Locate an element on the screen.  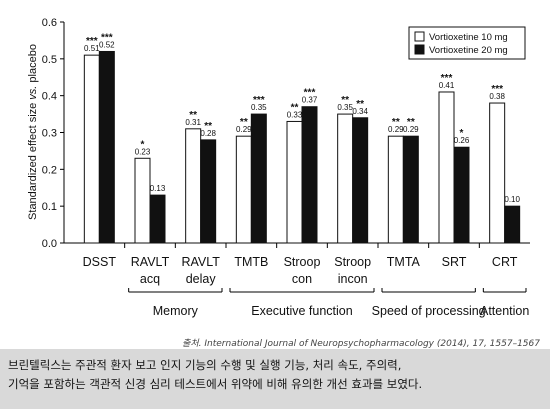
y-tick-label: 0.2 is located at coordinates (49, 170).